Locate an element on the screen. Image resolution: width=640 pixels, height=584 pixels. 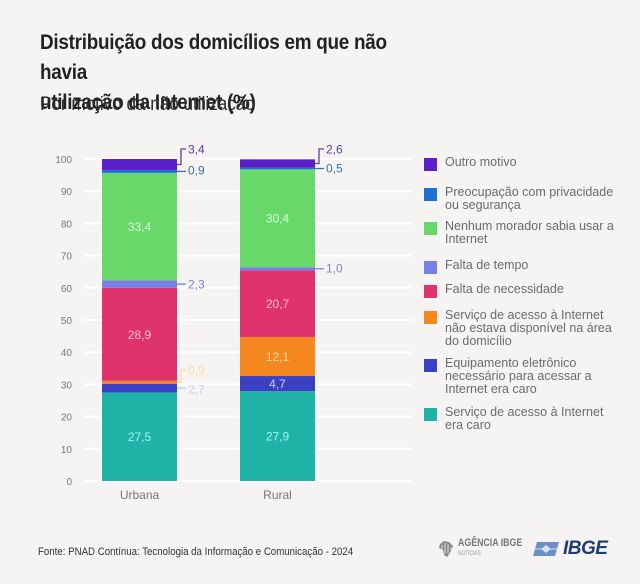
agencia-ibge-logo: AGÊNCIA IBGE NOTÍCIAS is located at coordinates (488, 548).